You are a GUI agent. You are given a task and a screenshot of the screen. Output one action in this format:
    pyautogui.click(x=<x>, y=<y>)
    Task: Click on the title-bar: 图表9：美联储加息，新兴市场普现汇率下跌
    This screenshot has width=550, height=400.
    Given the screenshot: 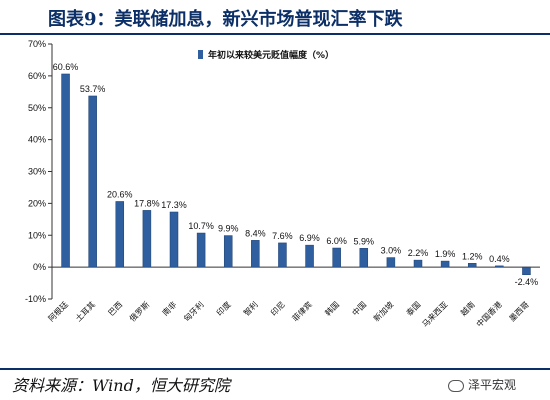 What is the action you would take?
    pyautogui.click(x=275, y=15)
    